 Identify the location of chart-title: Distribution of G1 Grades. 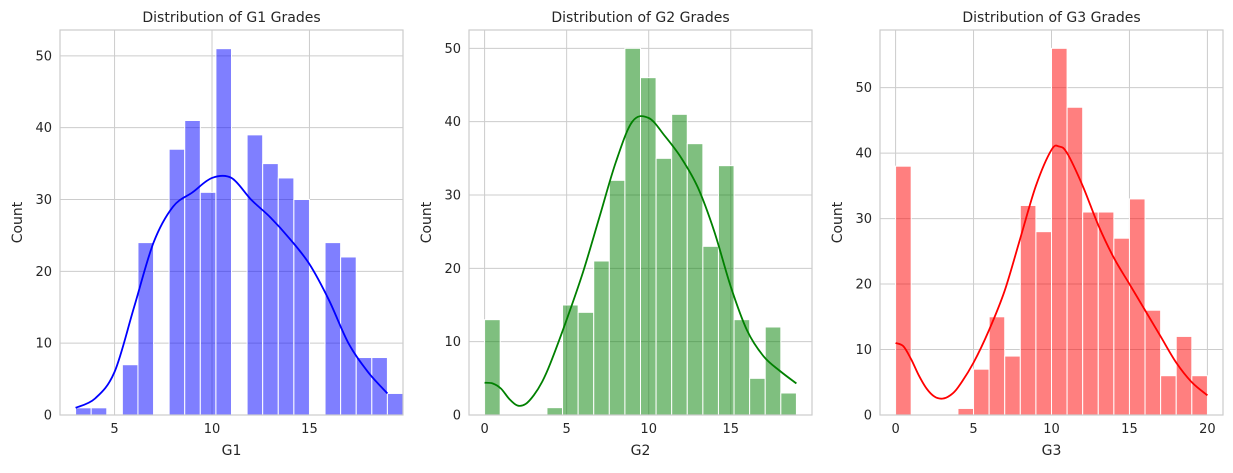
(231, 18).